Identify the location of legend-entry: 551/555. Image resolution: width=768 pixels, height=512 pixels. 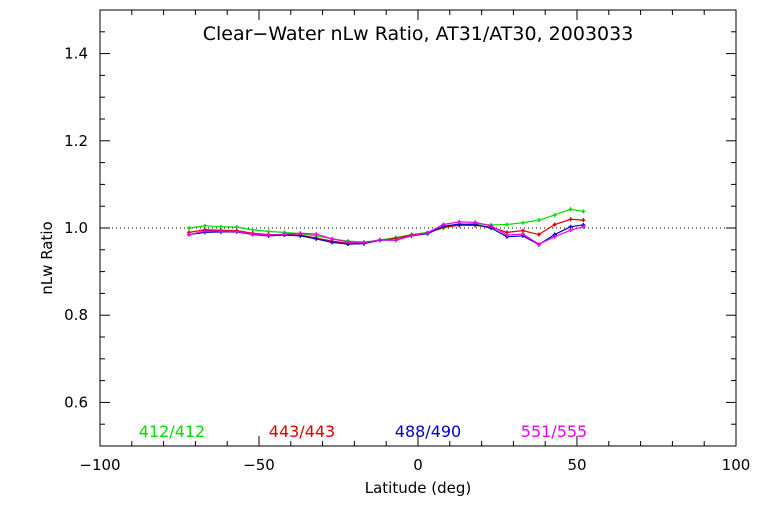
(554, 431).